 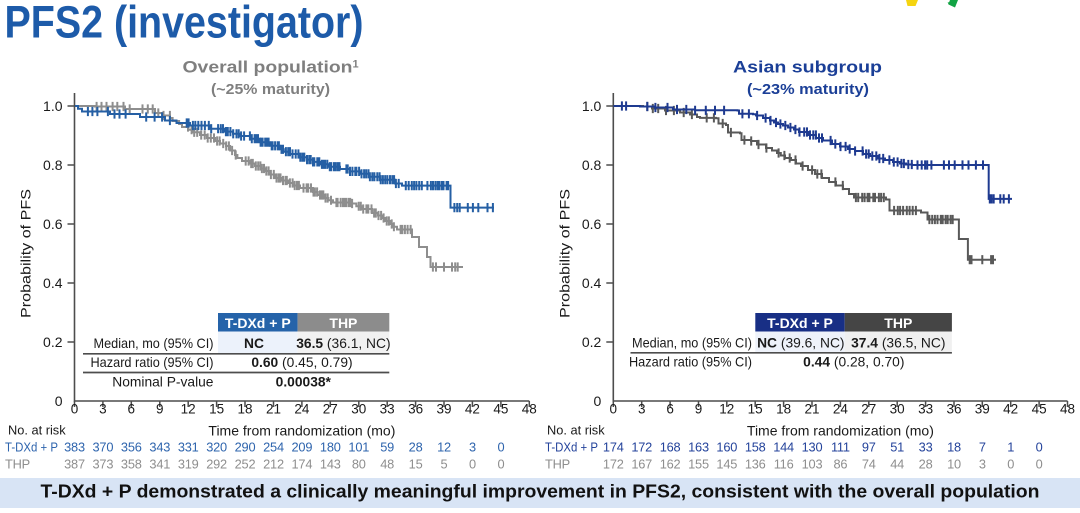 I want to click on svg-text: 136, so click(x=755, y=464).